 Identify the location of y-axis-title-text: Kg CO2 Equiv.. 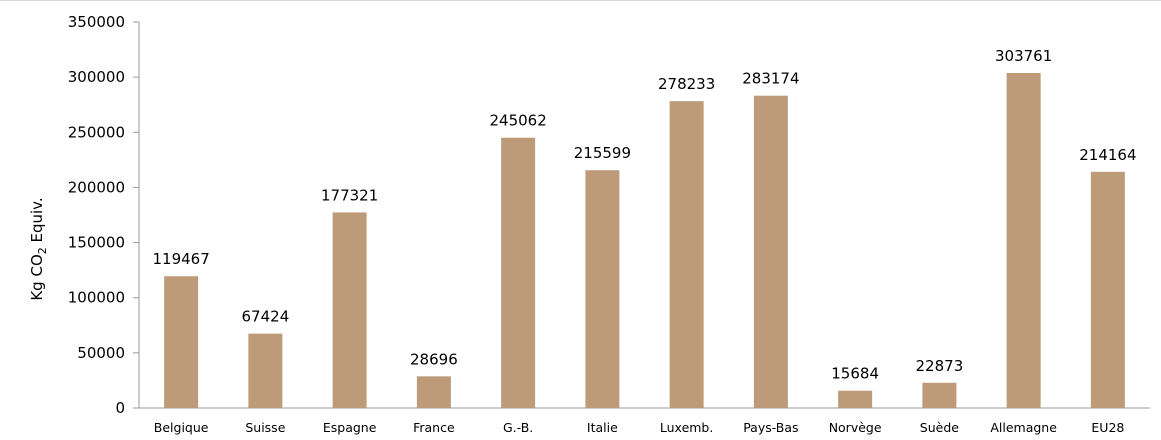
(38, 248).